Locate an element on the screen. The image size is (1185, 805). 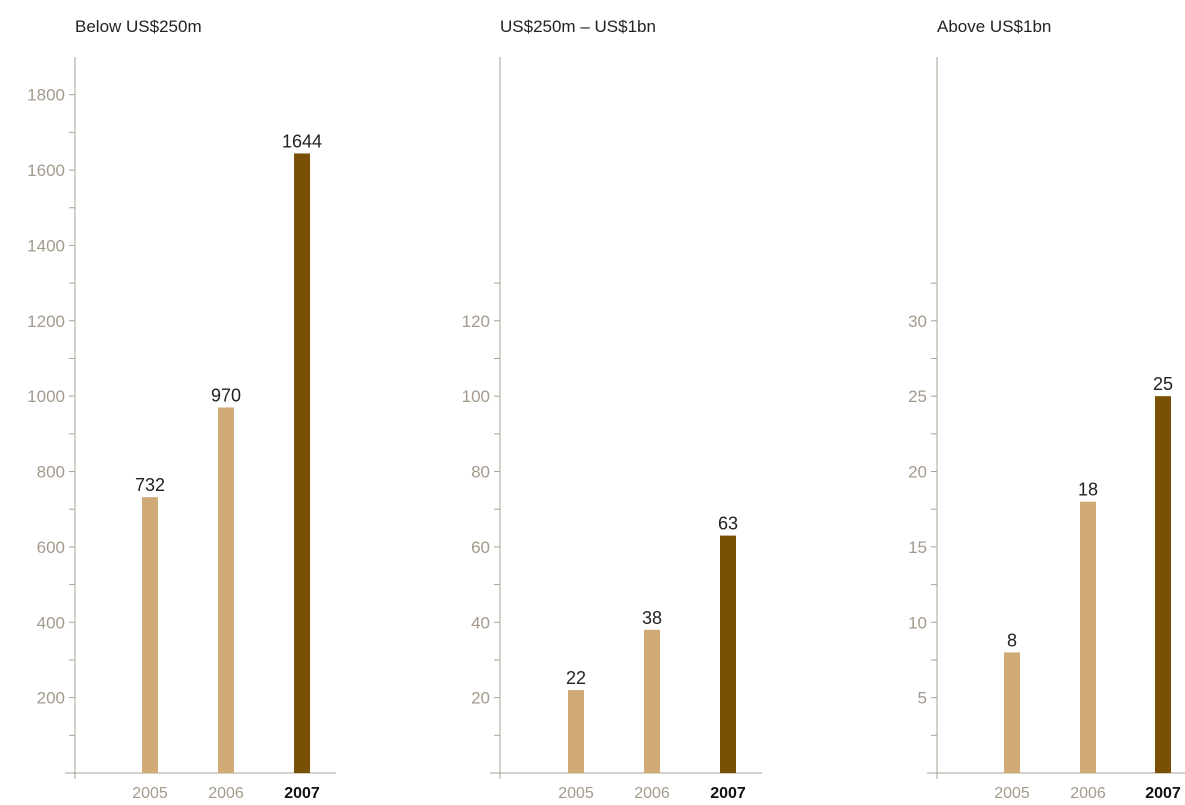
data-label: 38 is located at coordinates (652, 618).